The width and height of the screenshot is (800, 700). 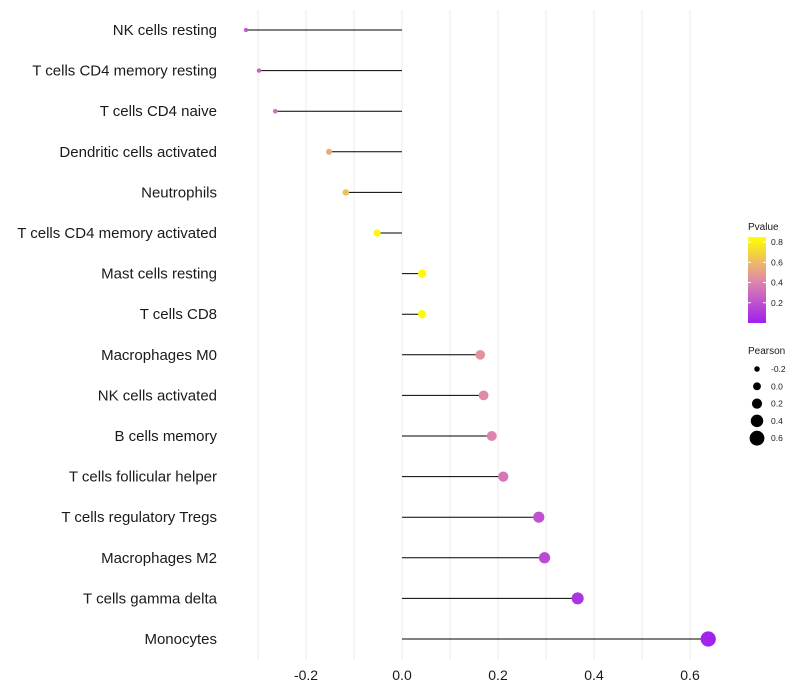 I want to click on x-tick-label: 0.2, so click(x=498, y=675).